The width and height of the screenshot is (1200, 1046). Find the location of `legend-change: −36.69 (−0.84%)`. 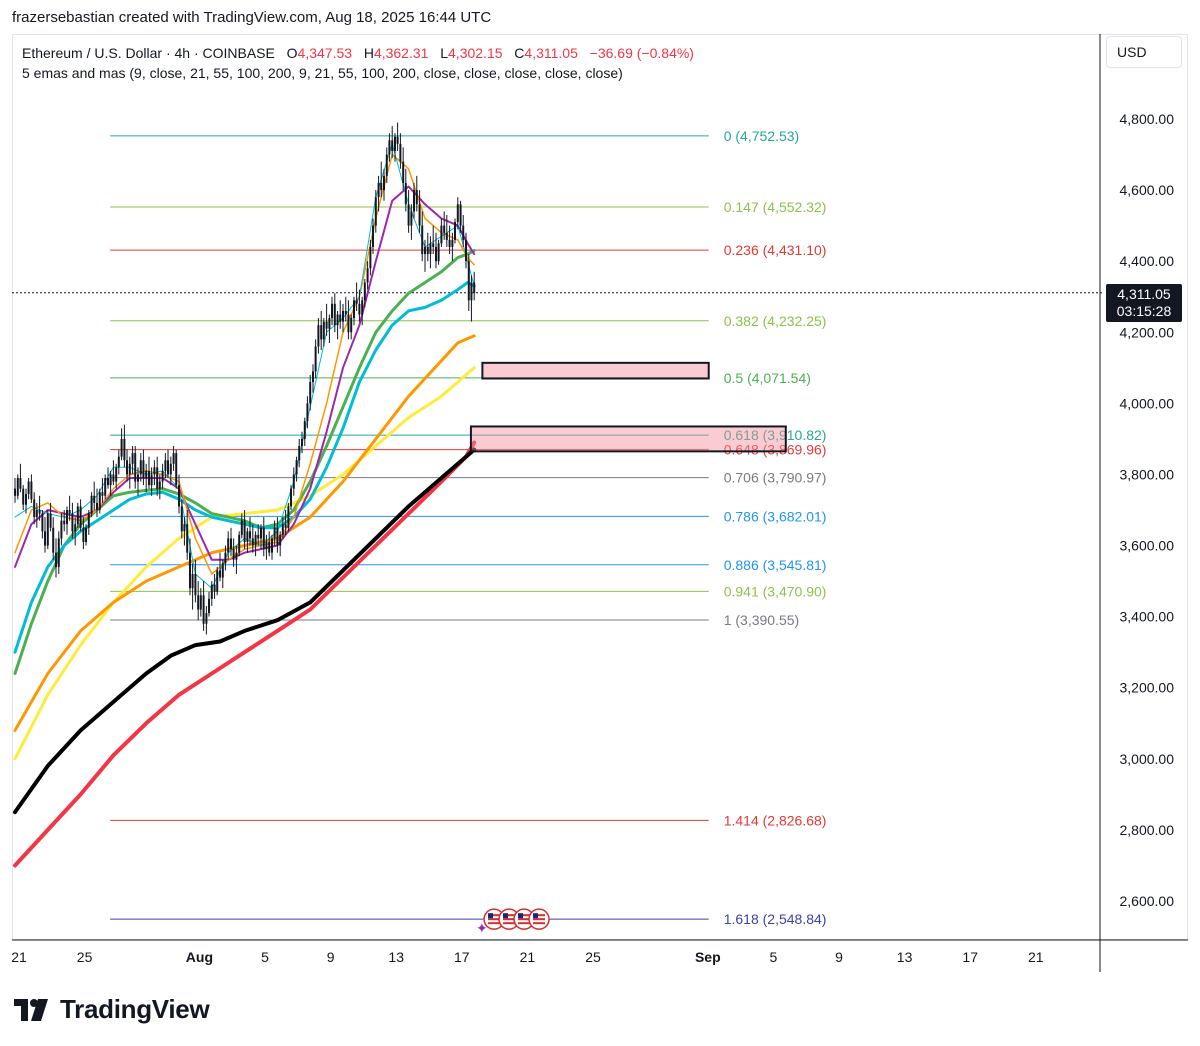

legend-change: −36.69 (−0.84%) is located at coordinates (641, 53).